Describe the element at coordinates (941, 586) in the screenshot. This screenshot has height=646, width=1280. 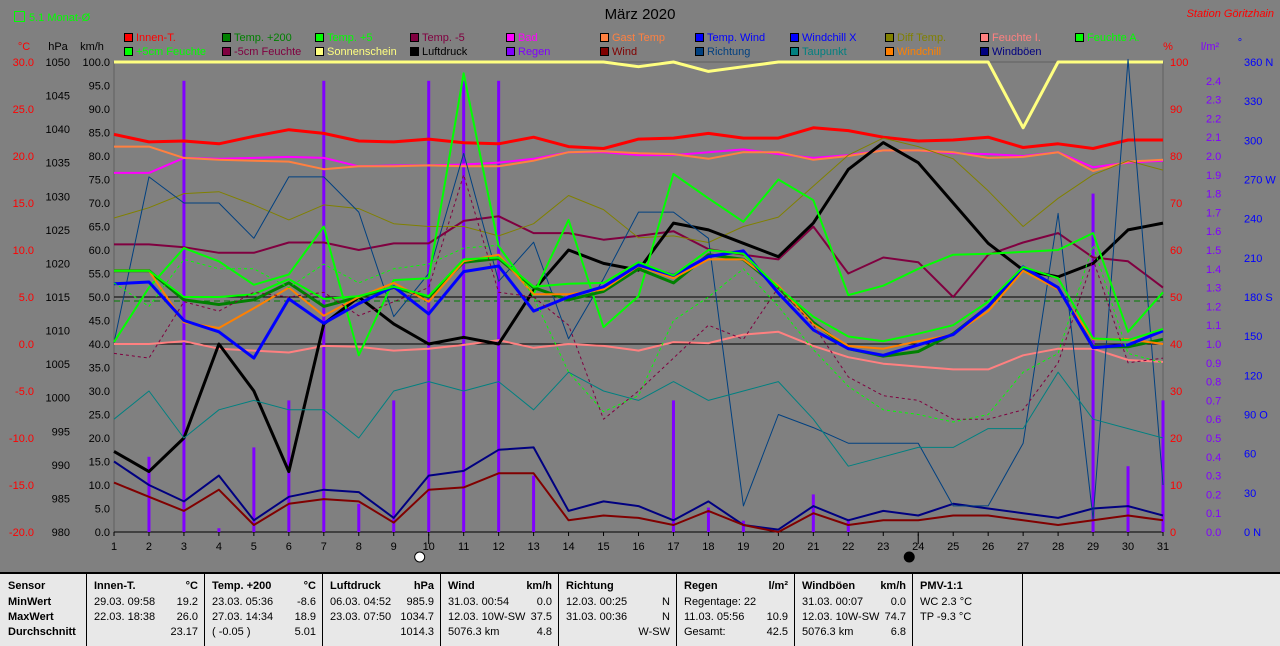
I see `stats-header: PMV-1:1` at that location.